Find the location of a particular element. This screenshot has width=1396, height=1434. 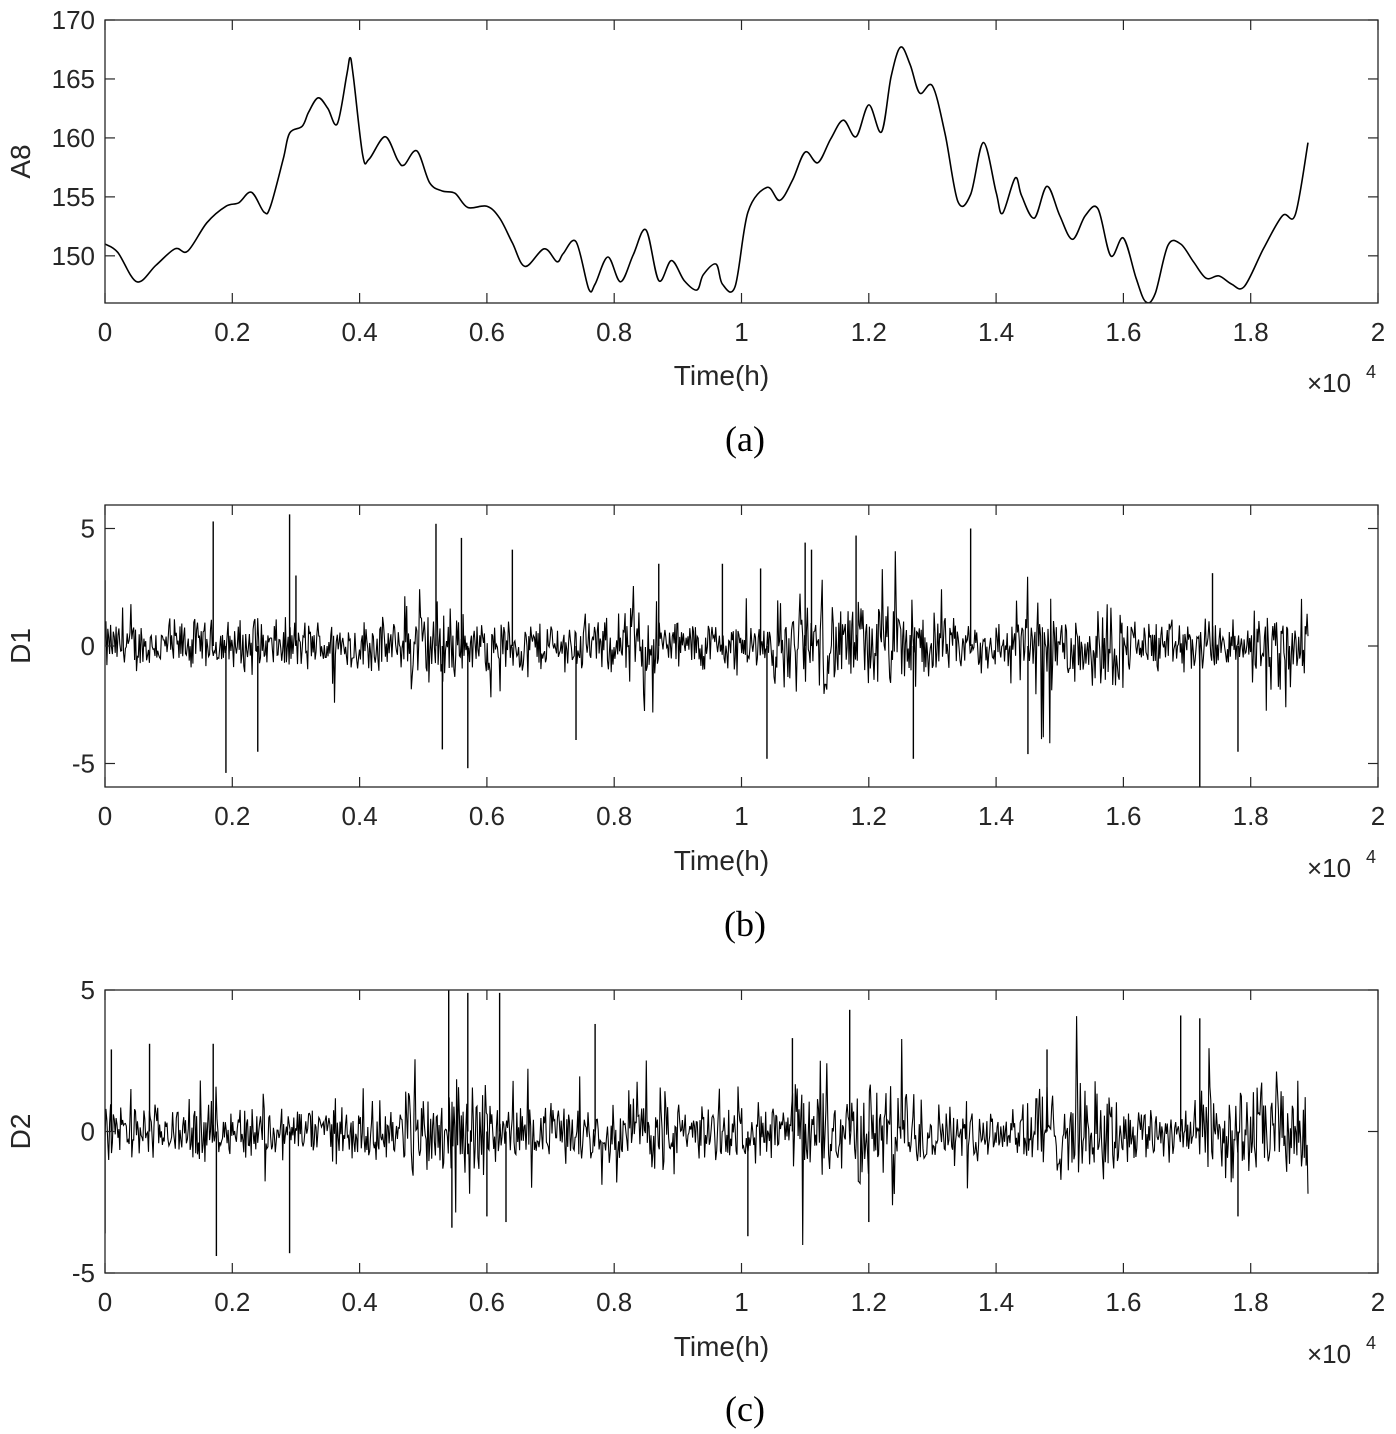

caption-c: (c) is located at coordinates (745, 1409).